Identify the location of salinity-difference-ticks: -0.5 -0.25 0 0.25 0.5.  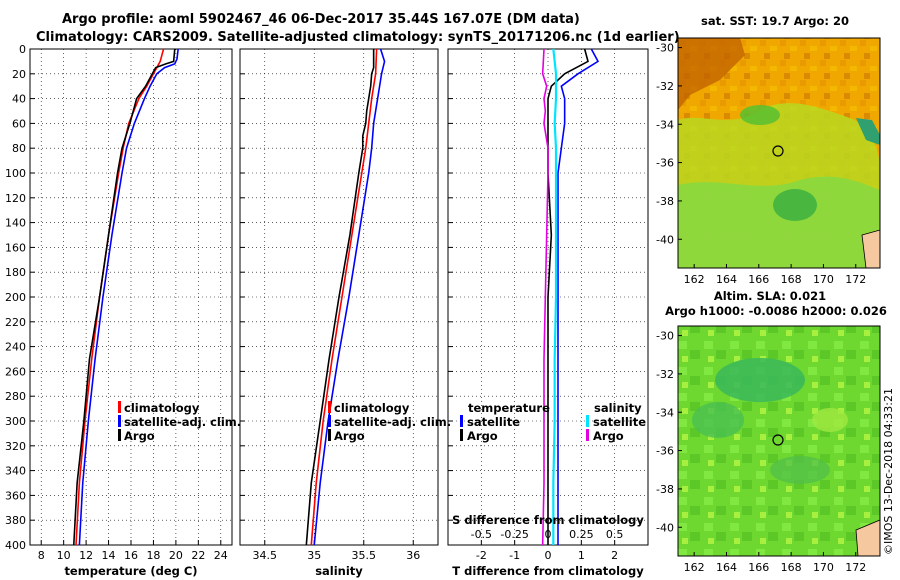
(547, 534).